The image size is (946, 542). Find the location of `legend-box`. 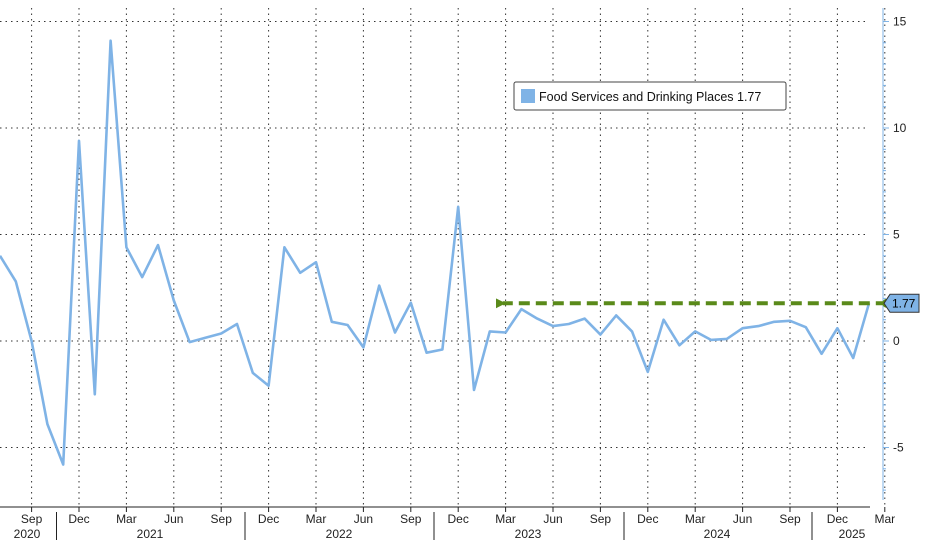

legend-box is located at coordinates (650, 96).